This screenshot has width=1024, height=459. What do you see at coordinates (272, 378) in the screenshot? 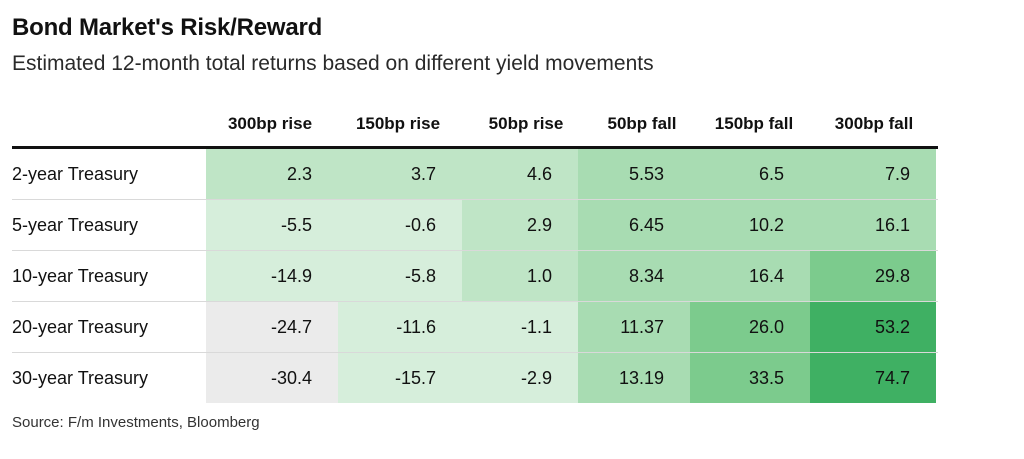
I see `table-cell: -30.4` at bounding box center [272, 378].